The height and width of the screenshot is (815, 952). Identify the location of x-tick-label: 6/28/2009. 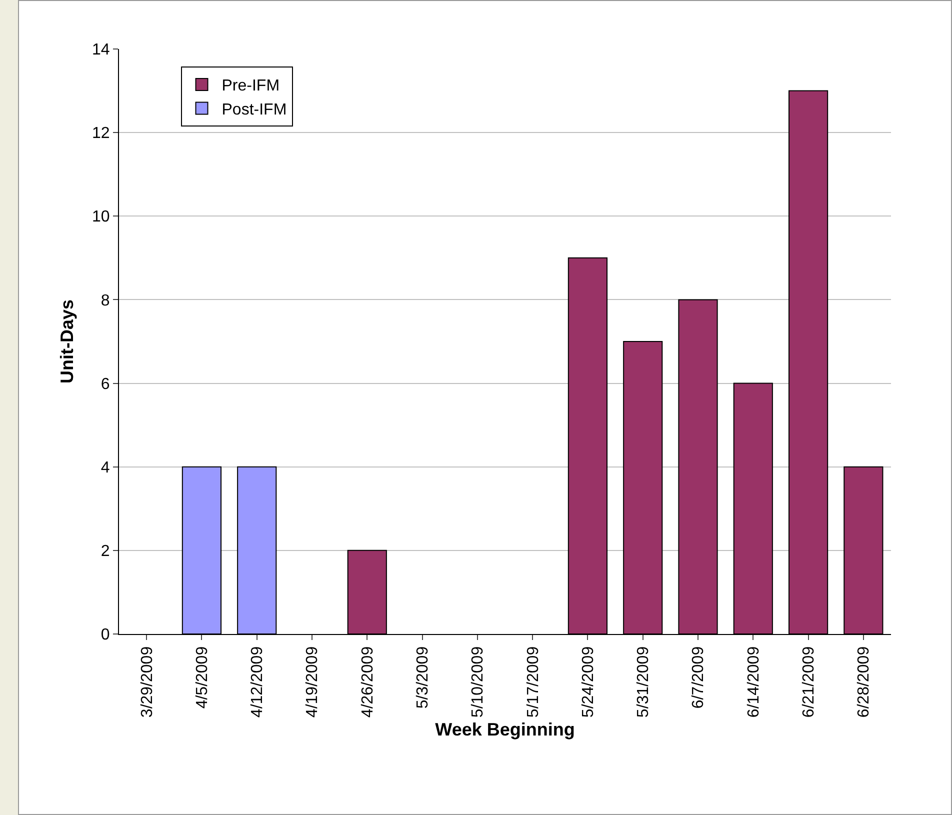
(864, 682).